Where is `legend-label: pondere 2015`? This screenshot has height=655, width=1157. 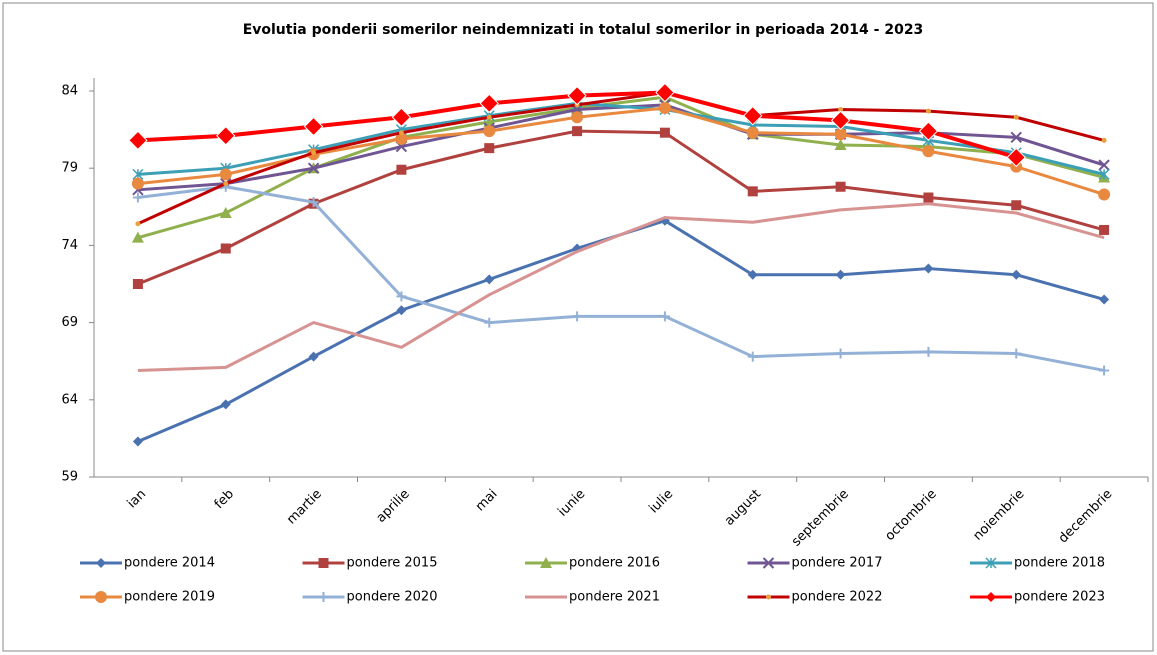 legend-label: pondere 2015 is located at coordinates (392, 563).